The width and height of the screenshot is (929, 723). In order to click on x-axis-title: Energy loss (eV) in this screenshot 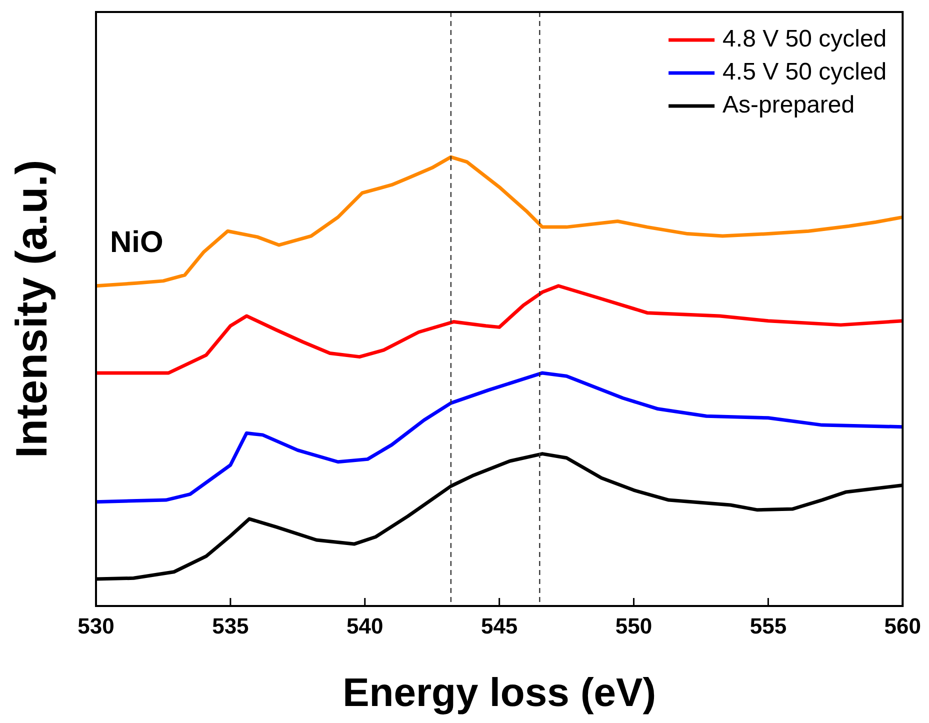, I will do `click(499, 693)`.